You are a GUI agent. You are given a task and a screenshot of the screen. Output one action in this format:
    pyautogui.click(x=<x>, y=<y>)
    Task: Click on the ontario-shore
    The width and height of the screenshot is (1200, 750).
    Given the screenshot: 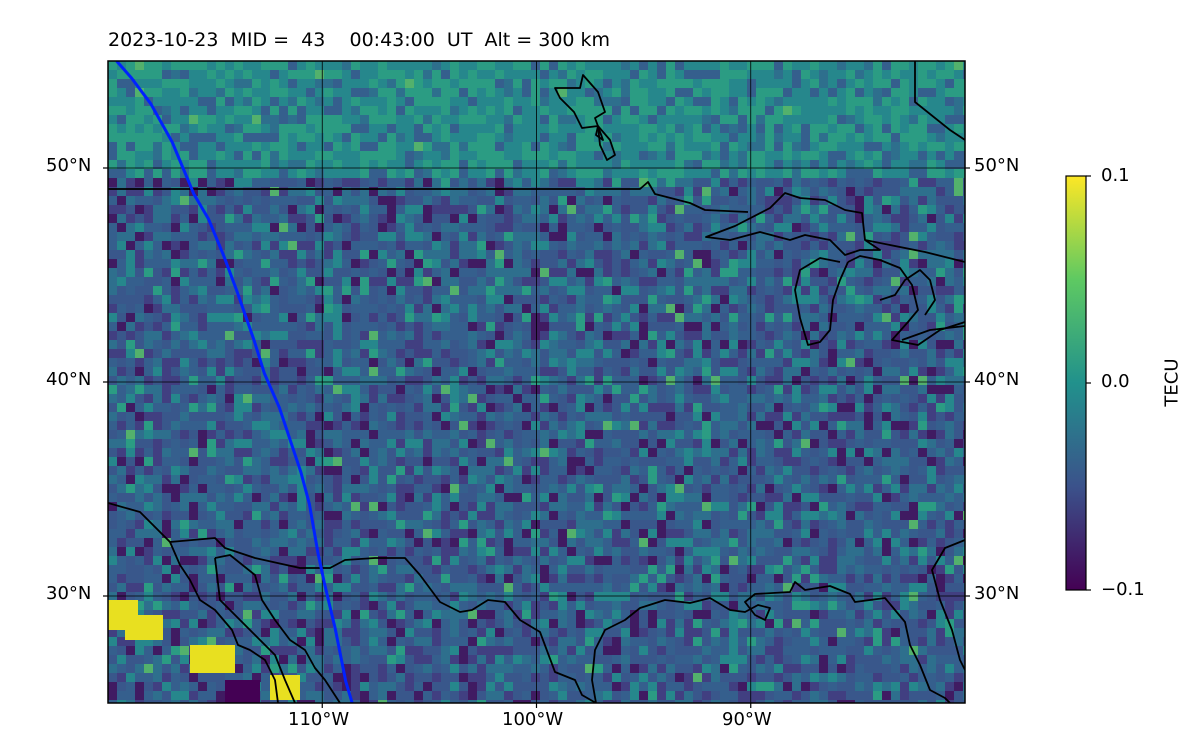 What is the action you would take?
    pyautogui.click(x=907, y=292)
    